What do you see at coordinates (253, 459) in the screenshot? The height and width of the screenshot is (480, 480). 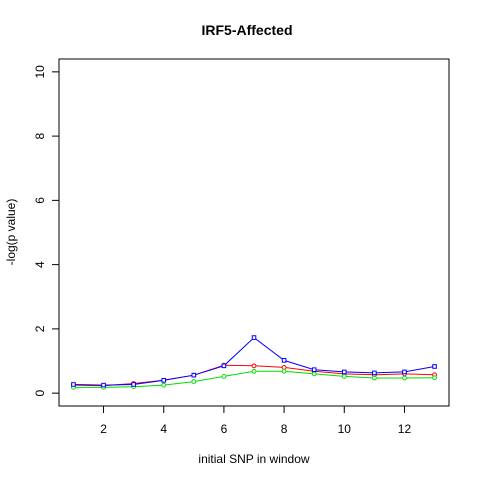 I see `x-axis-title: initial SNP in window` at bounding box center [253, 459].